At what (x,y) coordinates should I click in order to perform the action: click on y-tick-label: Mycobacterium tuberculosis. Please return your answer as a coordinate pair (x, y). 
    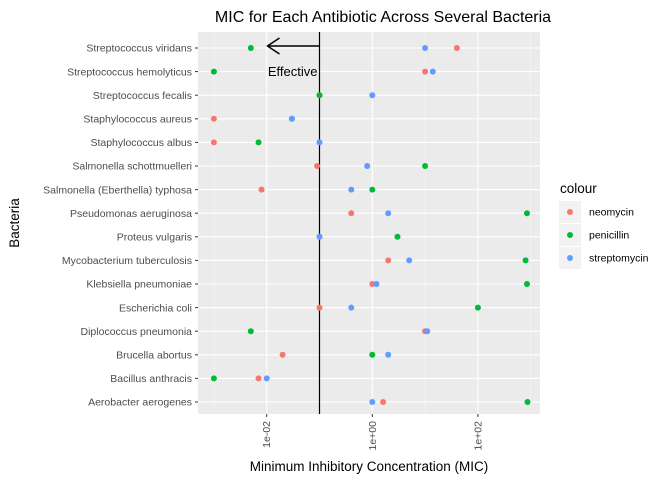
    Looking at the image, I should click on (127, 261).